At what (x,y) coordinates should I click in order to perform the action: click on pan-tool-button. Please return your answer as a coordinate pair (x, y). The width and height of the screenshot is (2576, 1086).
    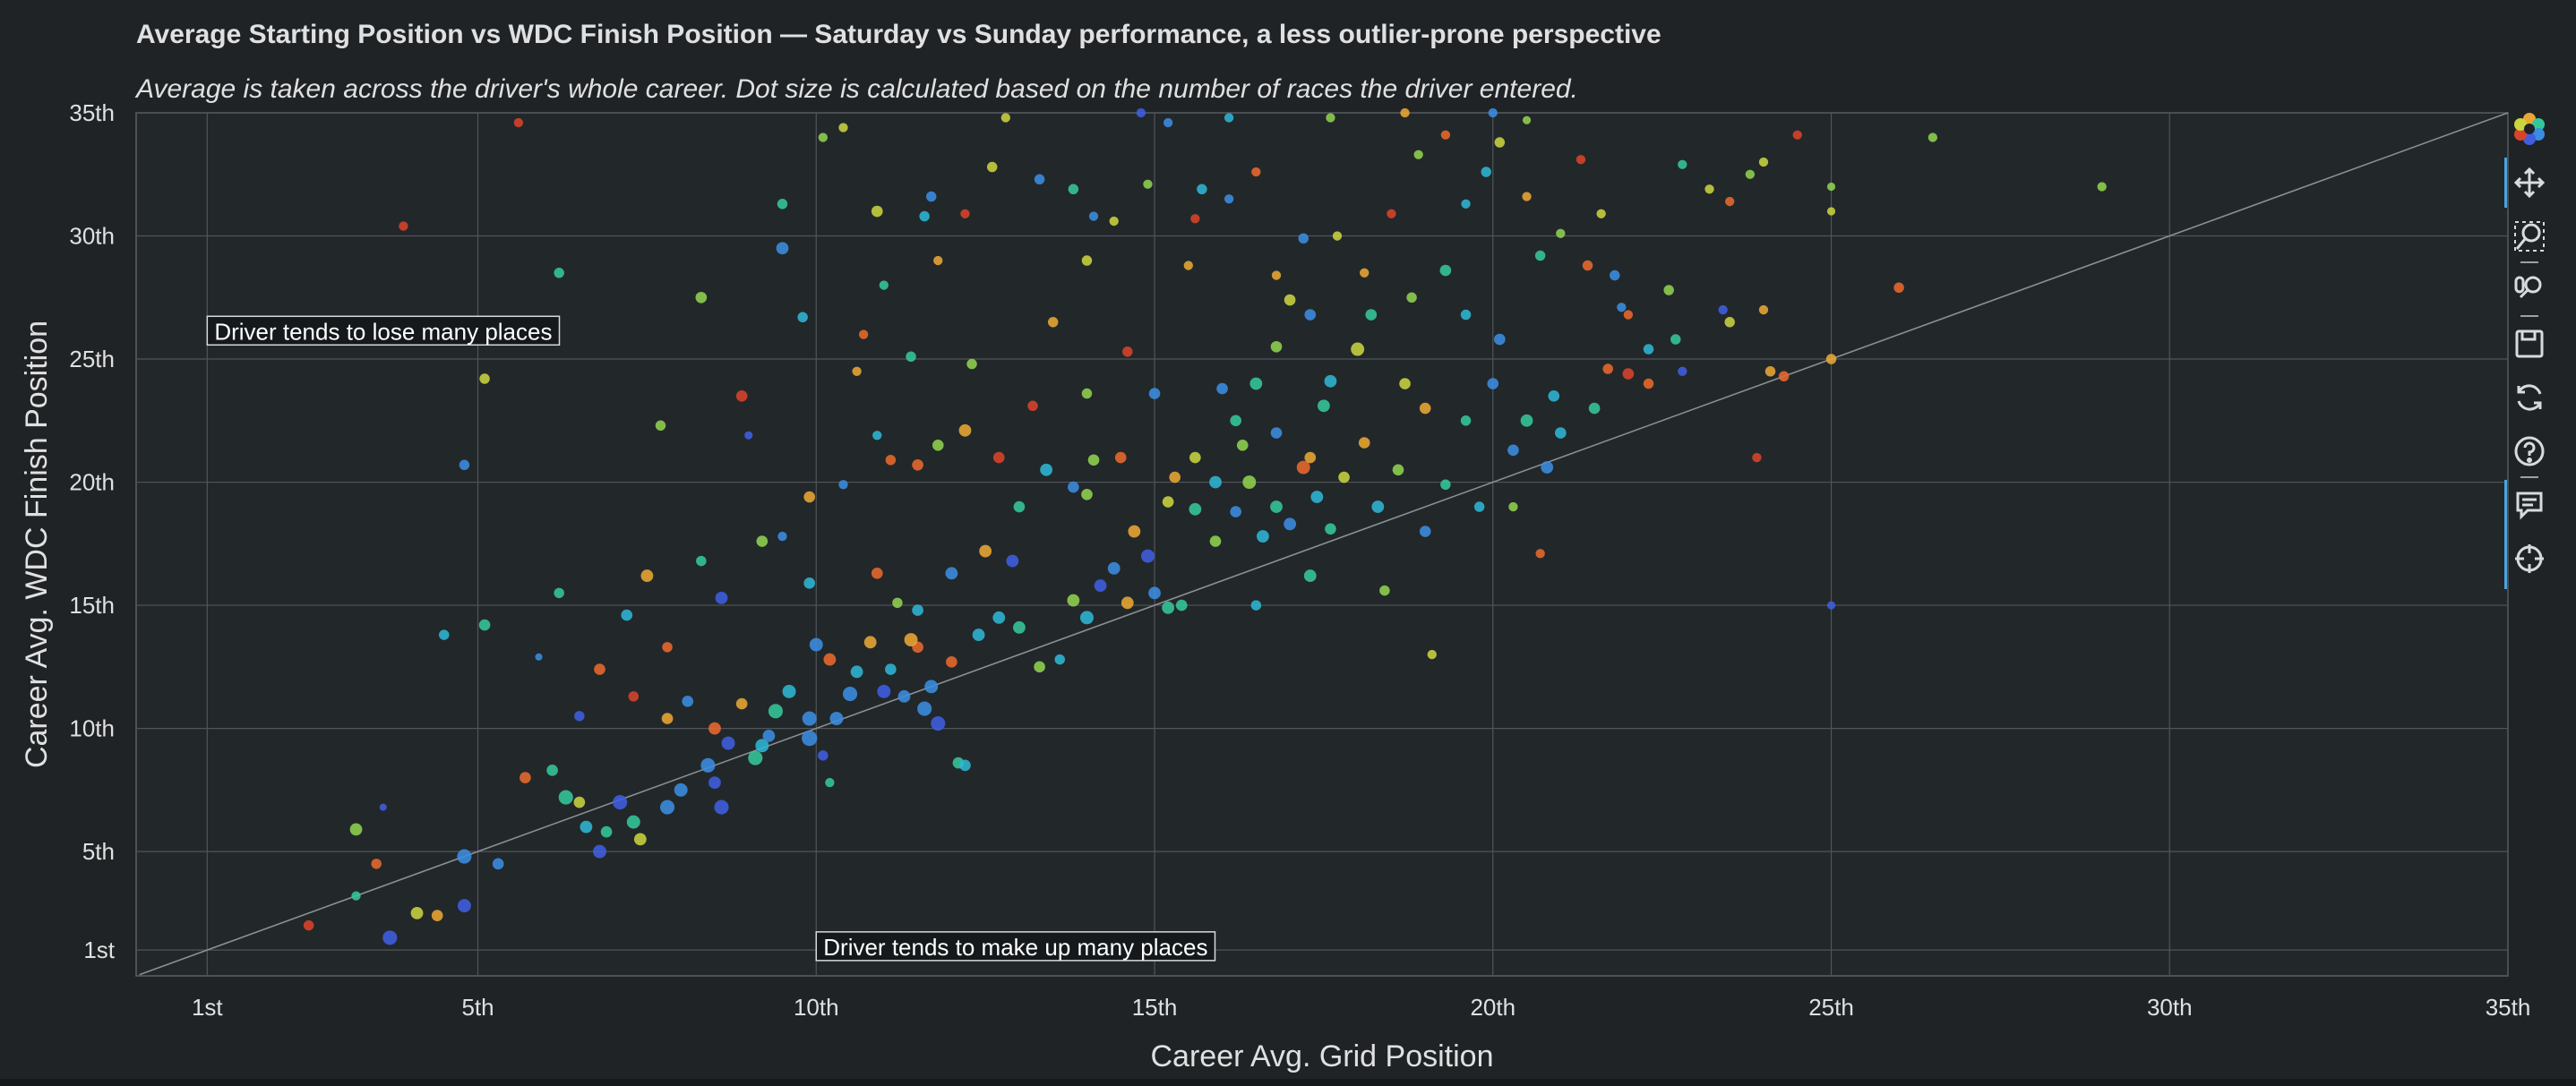
    Looking at the image, I should click on (2529, 183).